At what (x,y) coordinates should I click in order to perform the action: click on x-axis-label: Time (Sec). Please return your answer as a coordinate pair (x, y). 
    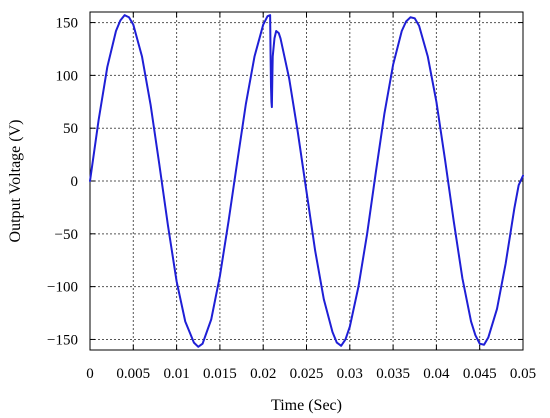
    Looking at the image, I should click on (306, 405).